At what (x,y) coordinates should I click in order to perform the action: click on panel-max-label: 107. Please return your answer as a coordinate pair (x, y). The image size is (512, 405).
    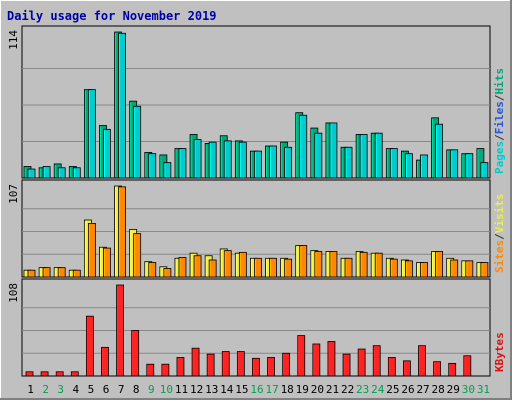
    Looking at the image, I should click on (13, 194).